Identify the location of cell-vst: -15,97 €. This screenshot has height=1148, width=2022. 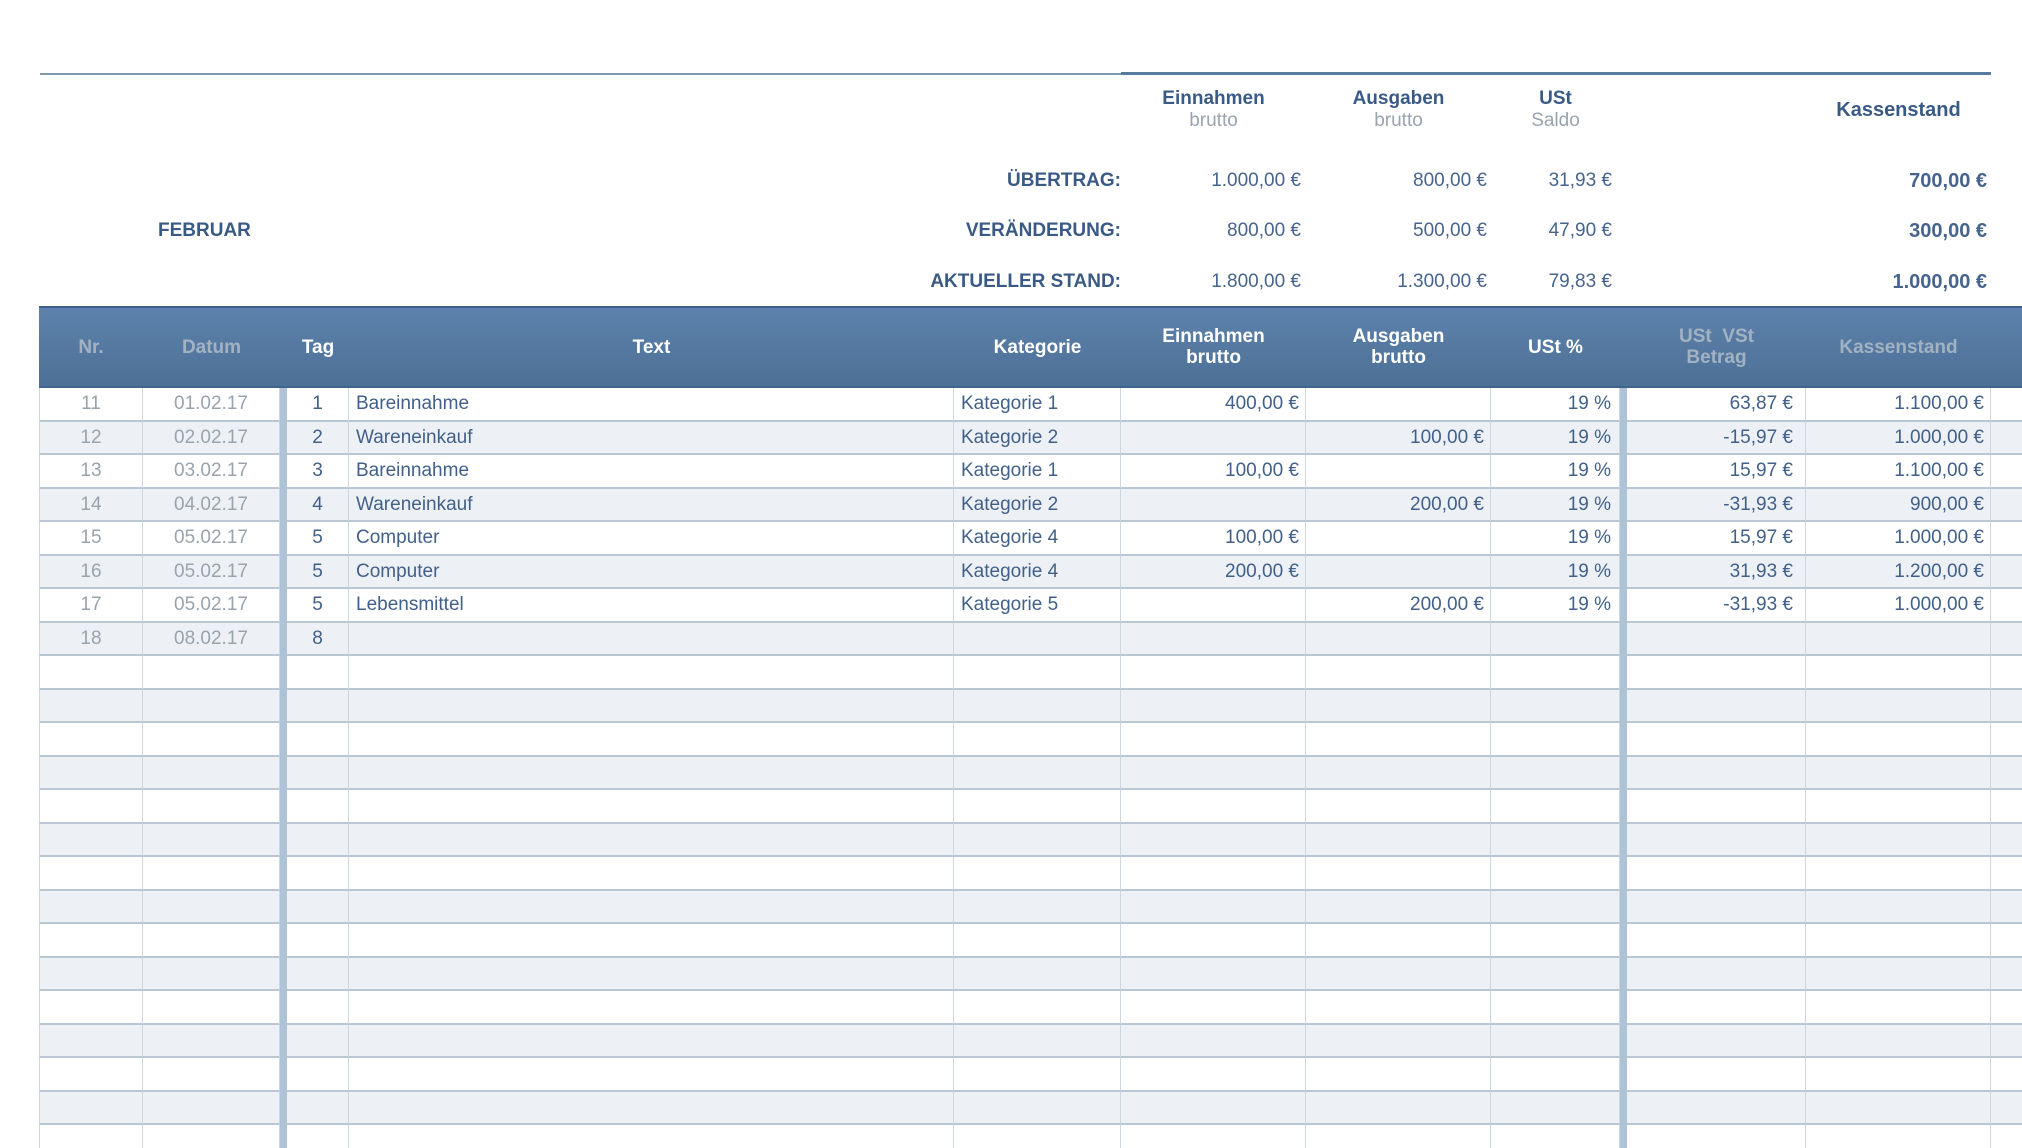
(1716, 438).